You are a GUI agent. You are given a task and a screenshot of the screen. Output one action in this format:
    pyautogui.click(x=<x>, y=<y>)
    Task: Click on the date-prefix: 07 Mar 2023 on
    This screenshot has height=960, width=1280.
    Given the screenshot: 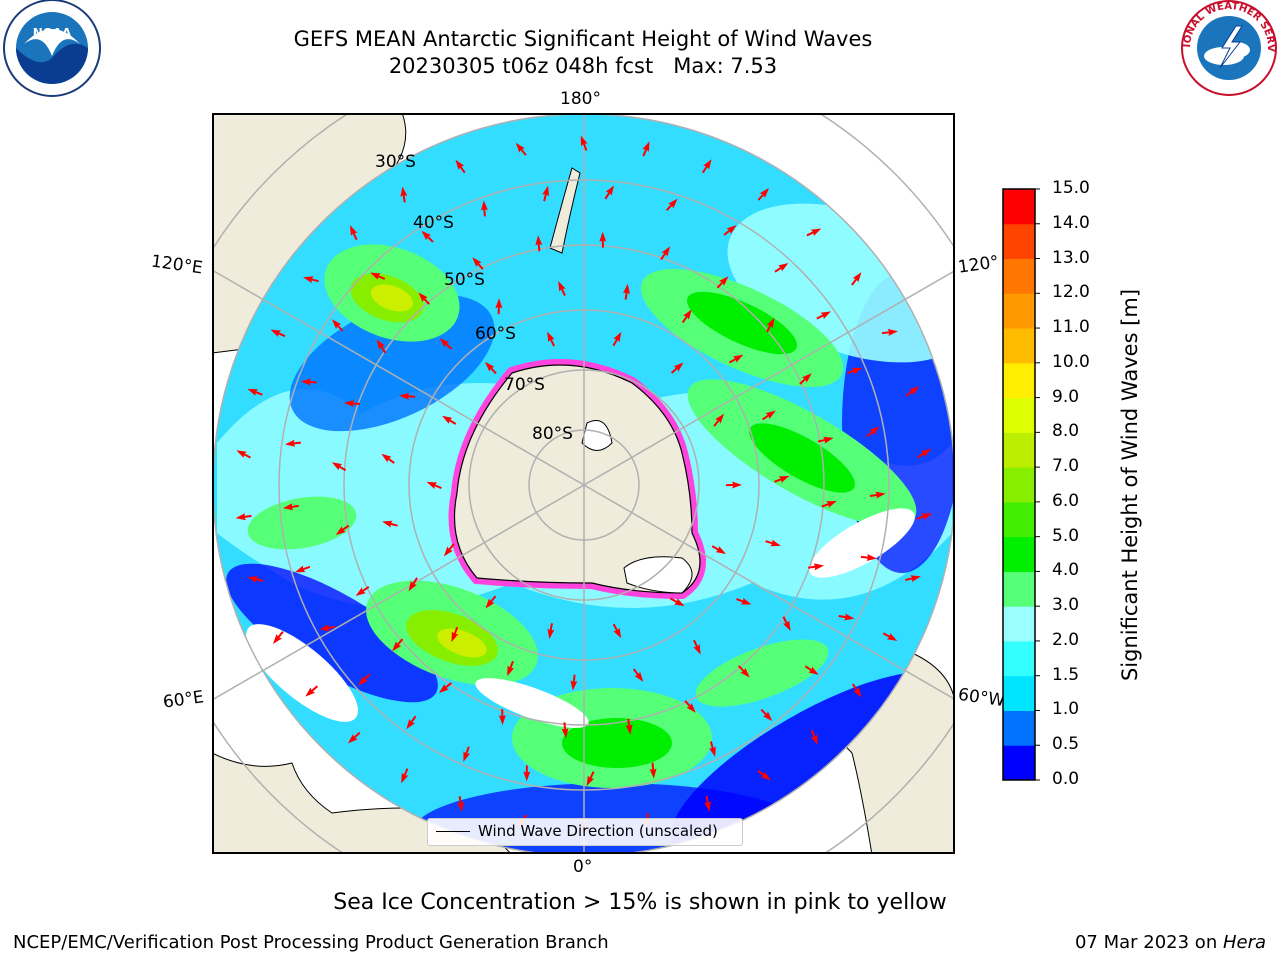 What is the action you would take?
    pyautogui.click(x=1148, y=942)
    